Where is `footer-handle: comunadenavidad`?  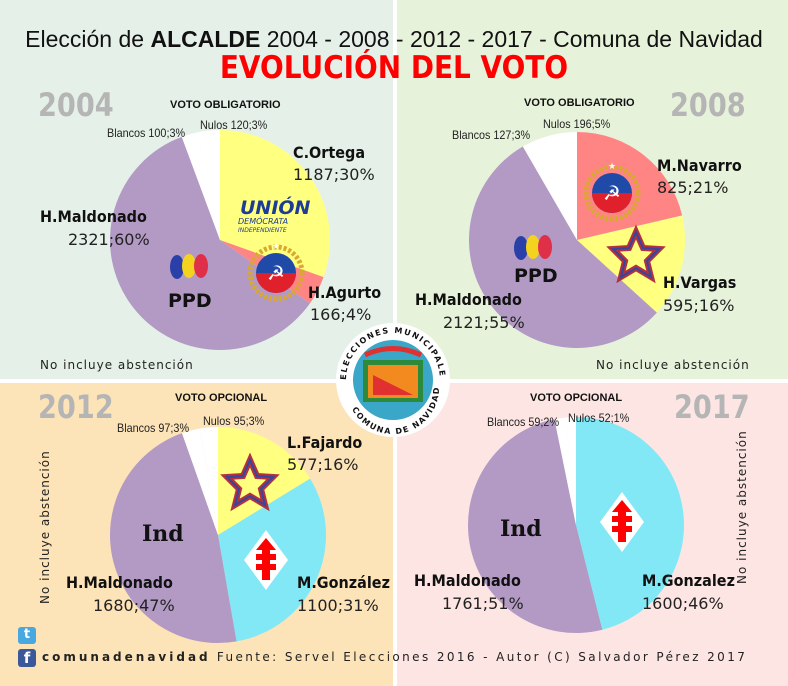
footer-handle: comunadenavidad is located at coordinates (126, 657).